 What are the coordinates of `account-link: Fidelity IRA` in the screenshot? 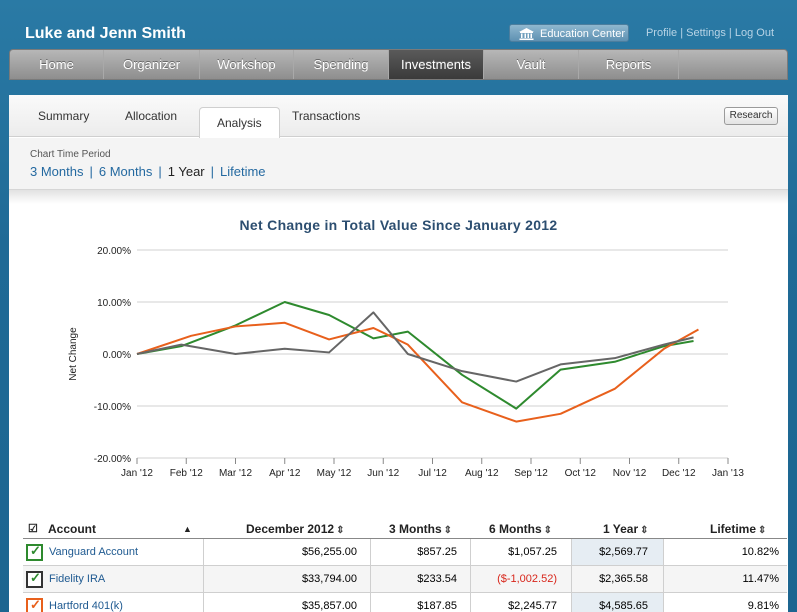 It's located at (77, 579).